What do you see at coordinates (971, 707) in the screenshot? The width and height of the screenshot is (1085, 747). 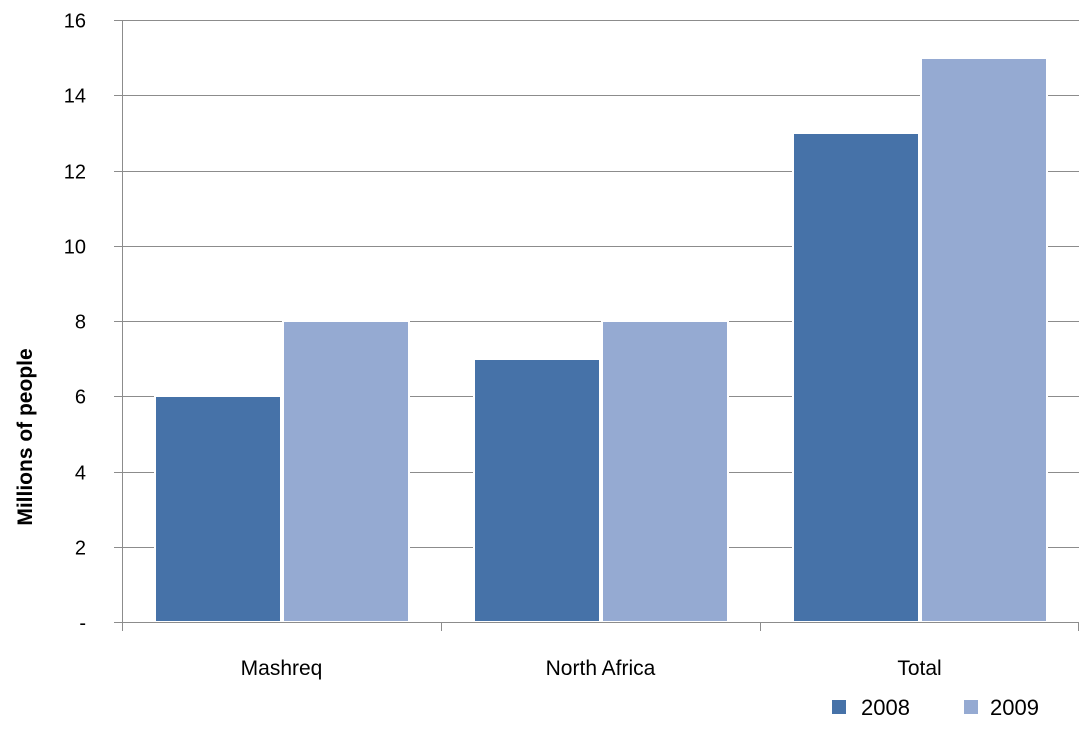 I see `legend-swatch-2009` at bounding box center [971, 707].